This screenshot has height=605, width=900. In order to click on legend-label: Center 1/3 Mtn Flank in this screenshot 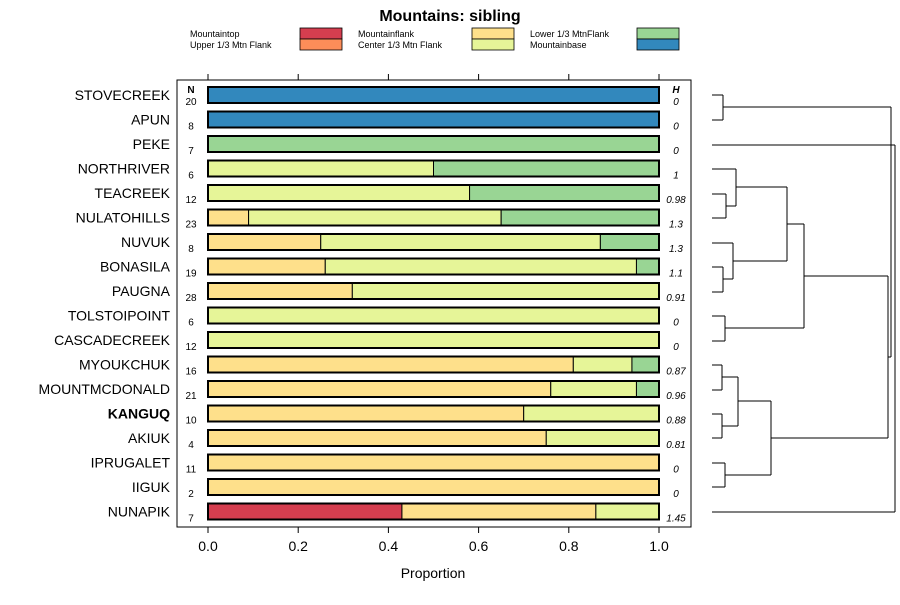, I will do `click(400, 45)`.